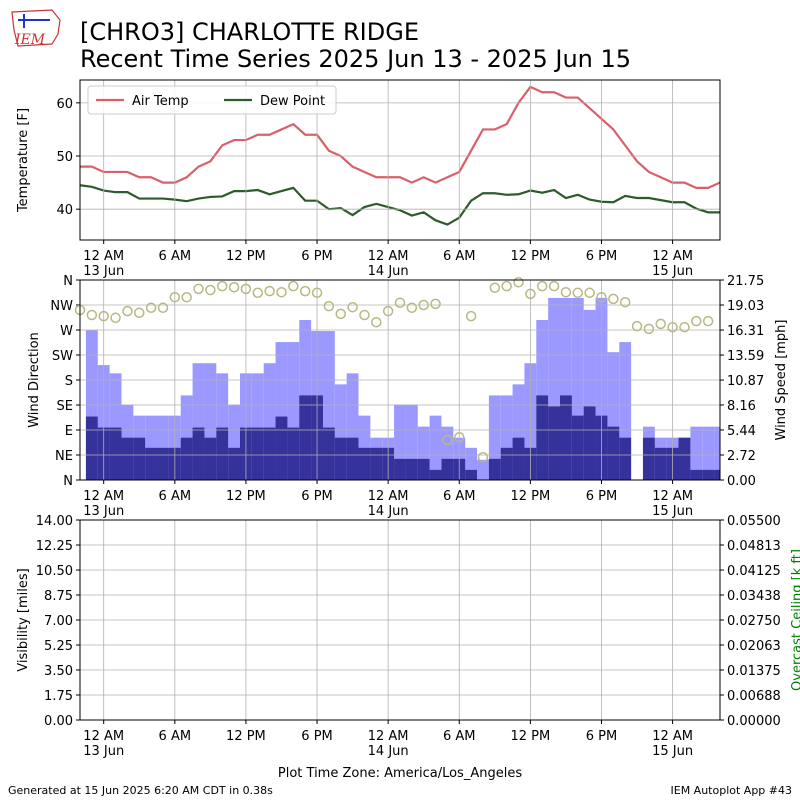  What do you see at coordinates (30, 40) in the screenshot?
I see `logo-text: IEM` at bounding box center [30, 40].